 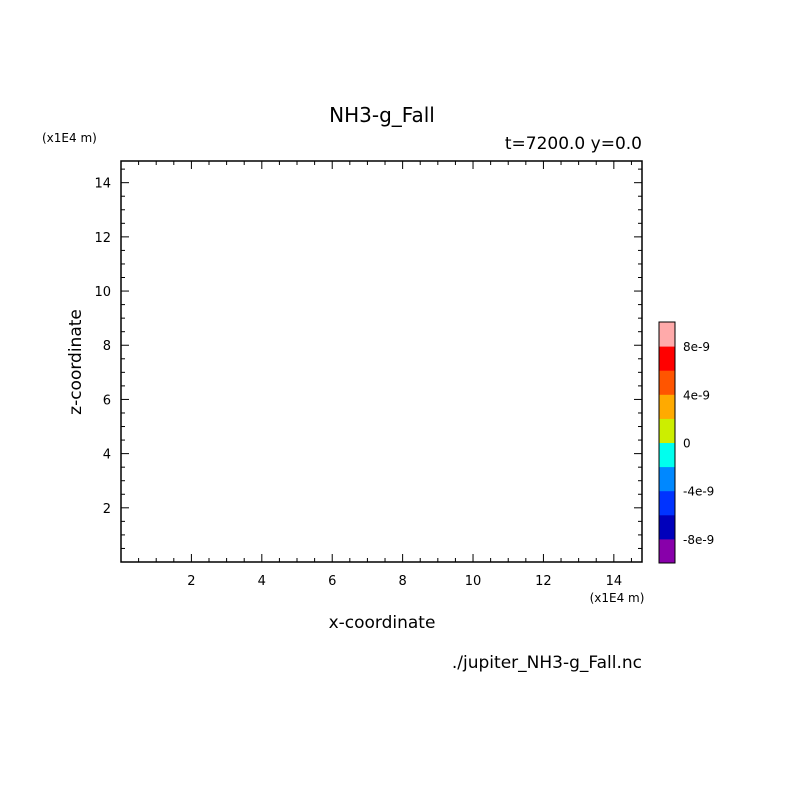 I want to click on x-tick-label: 12, so click(x=543, y=581).